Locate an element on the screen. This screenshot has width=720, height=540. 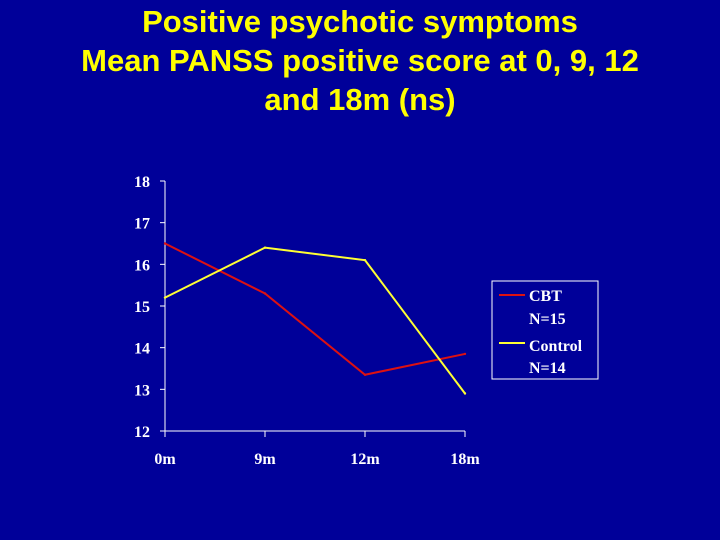
x-tick-label: 0m is located at coordinates (165, 459).